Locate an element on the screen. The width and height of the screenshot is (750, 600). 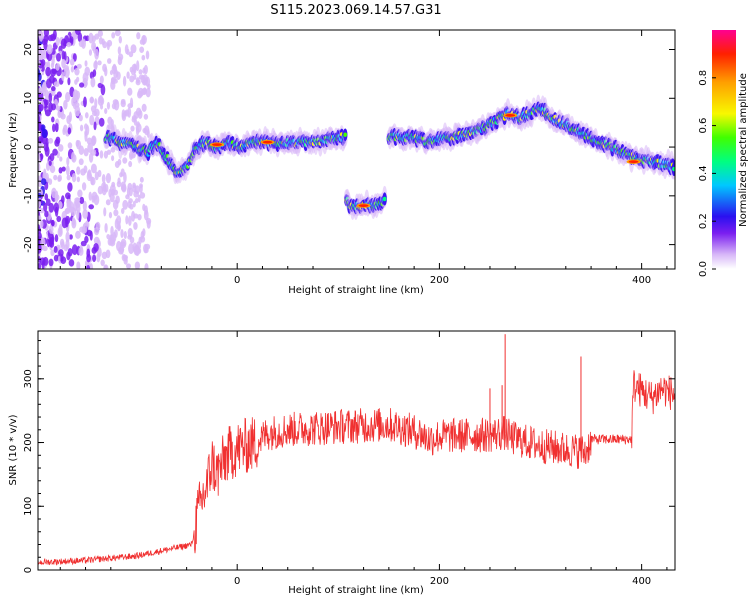
snr-xtick-label: 400 is located at coordinates (641, 581).